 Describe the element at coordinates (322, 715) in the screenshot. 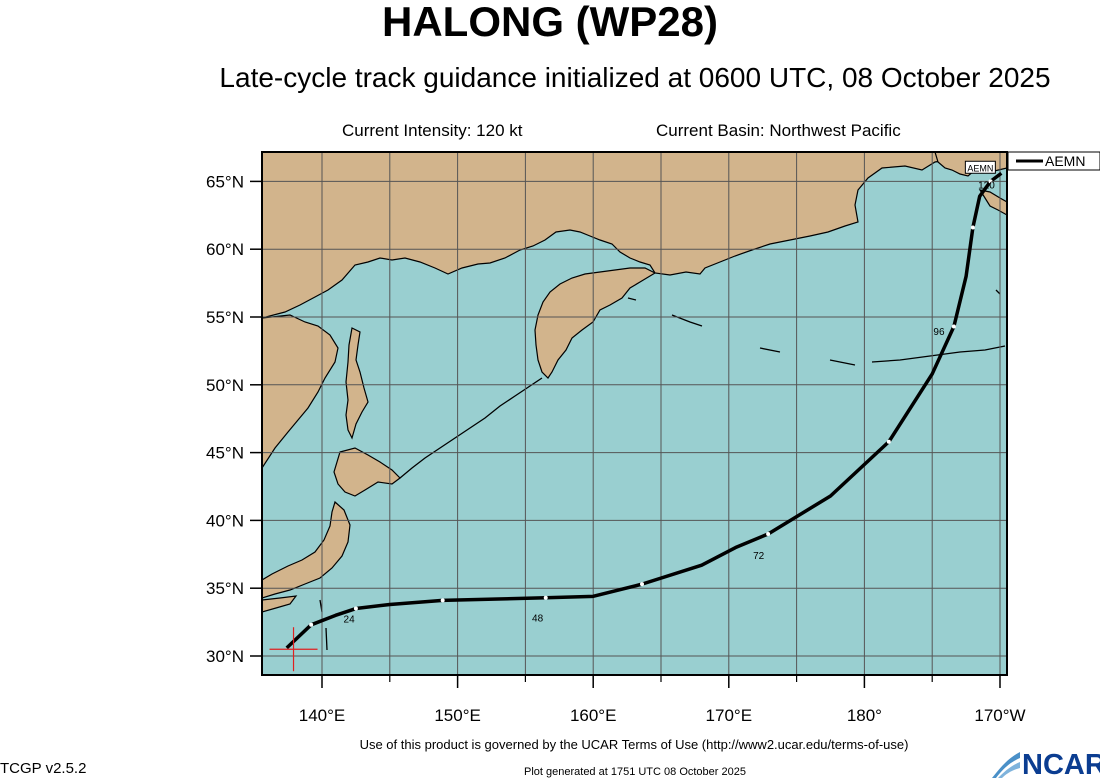

I see `lon-label: 140°E` at that location.